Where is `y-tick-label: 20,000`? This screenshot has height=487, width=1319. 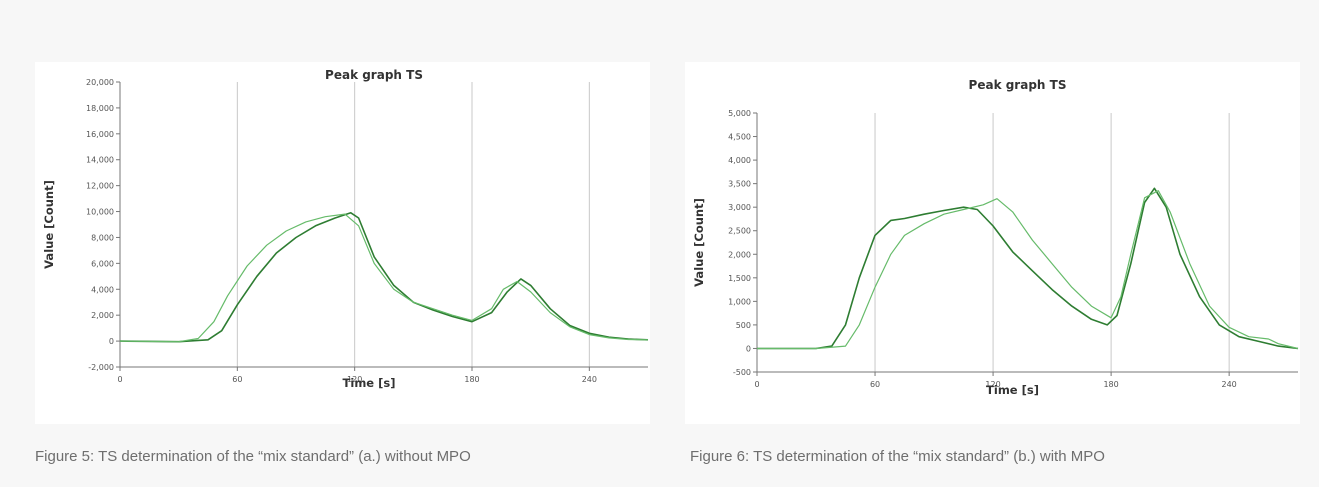
y-tick-label: 20,000 is located at coordinates (100, 82).